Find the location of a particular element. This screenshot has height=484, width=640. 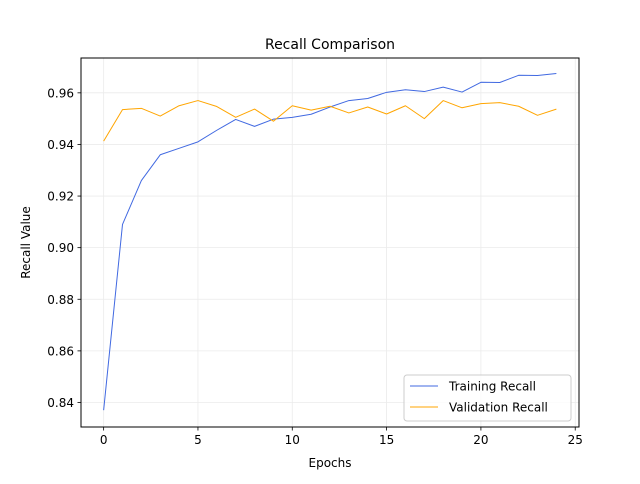

legend-box is located at coordinates (487, 398).